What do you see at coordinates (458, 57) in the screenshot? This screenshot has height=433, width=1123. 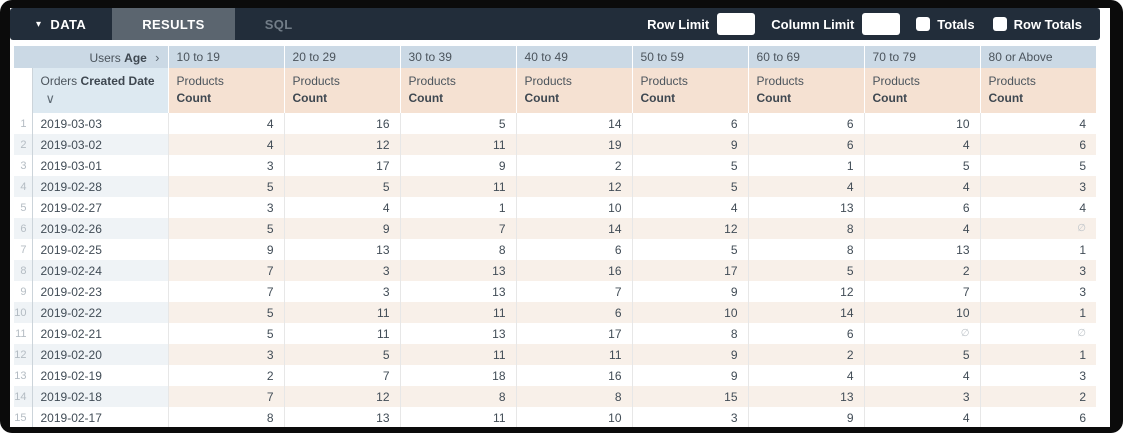 I see `pivot-value-header: 30 to 39` at bounding box center [458, 57].